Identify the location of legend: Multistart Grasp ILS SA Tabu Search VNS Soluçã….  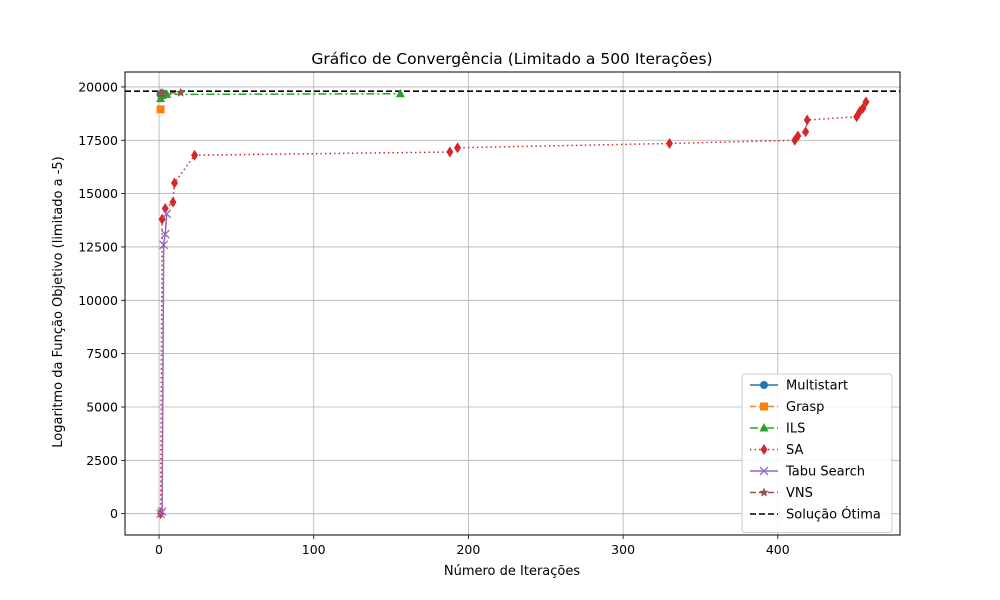
(817, 453).